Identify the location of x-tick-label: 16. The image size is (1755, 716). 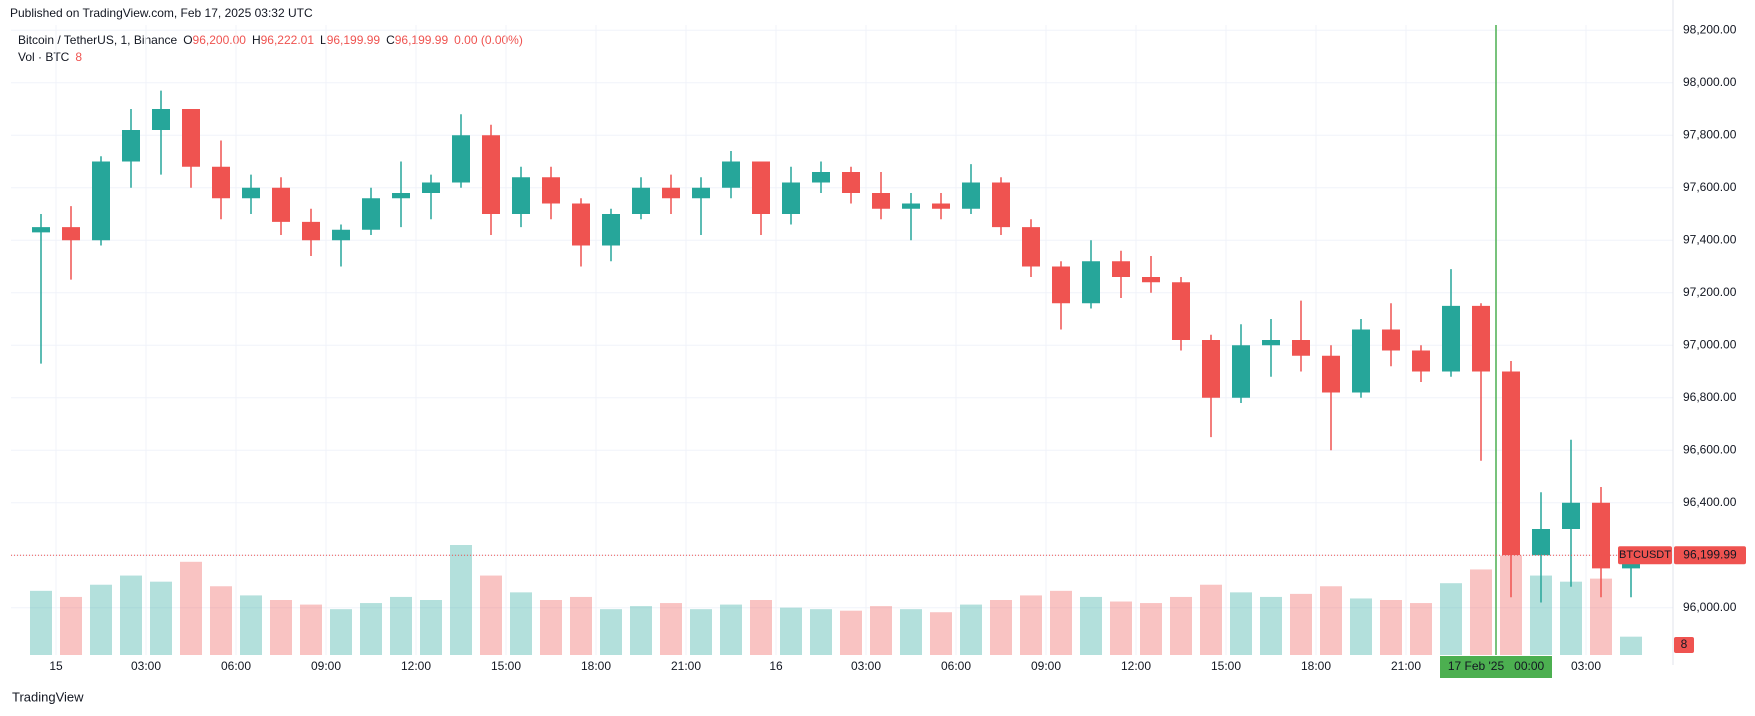
(776, 666).